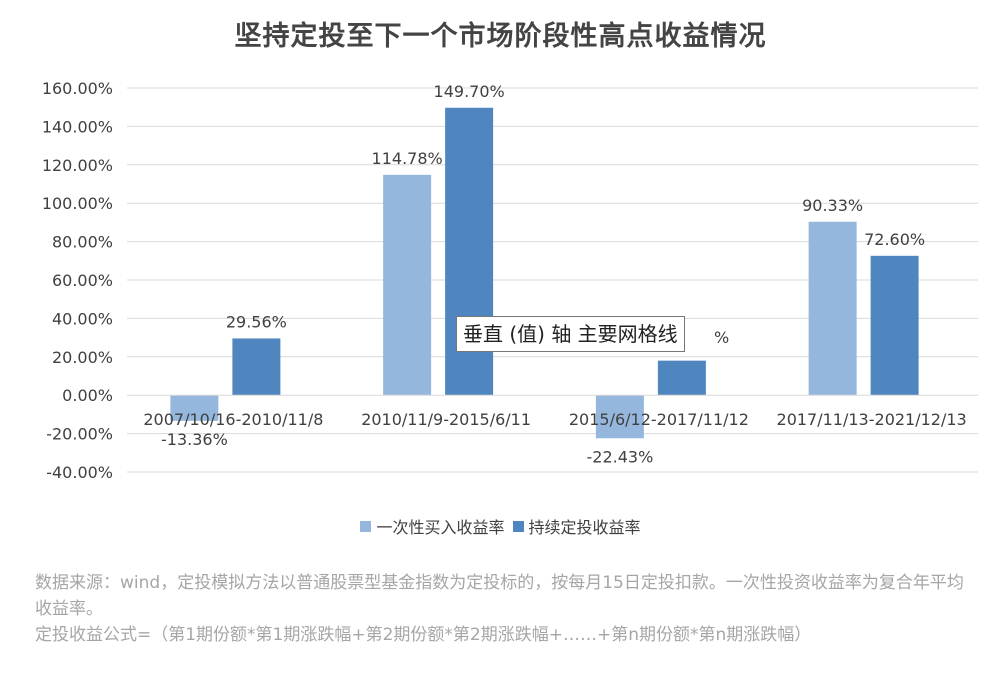  I want to click on legend-item-dca: 持续定投收益率, so click(576, 526).